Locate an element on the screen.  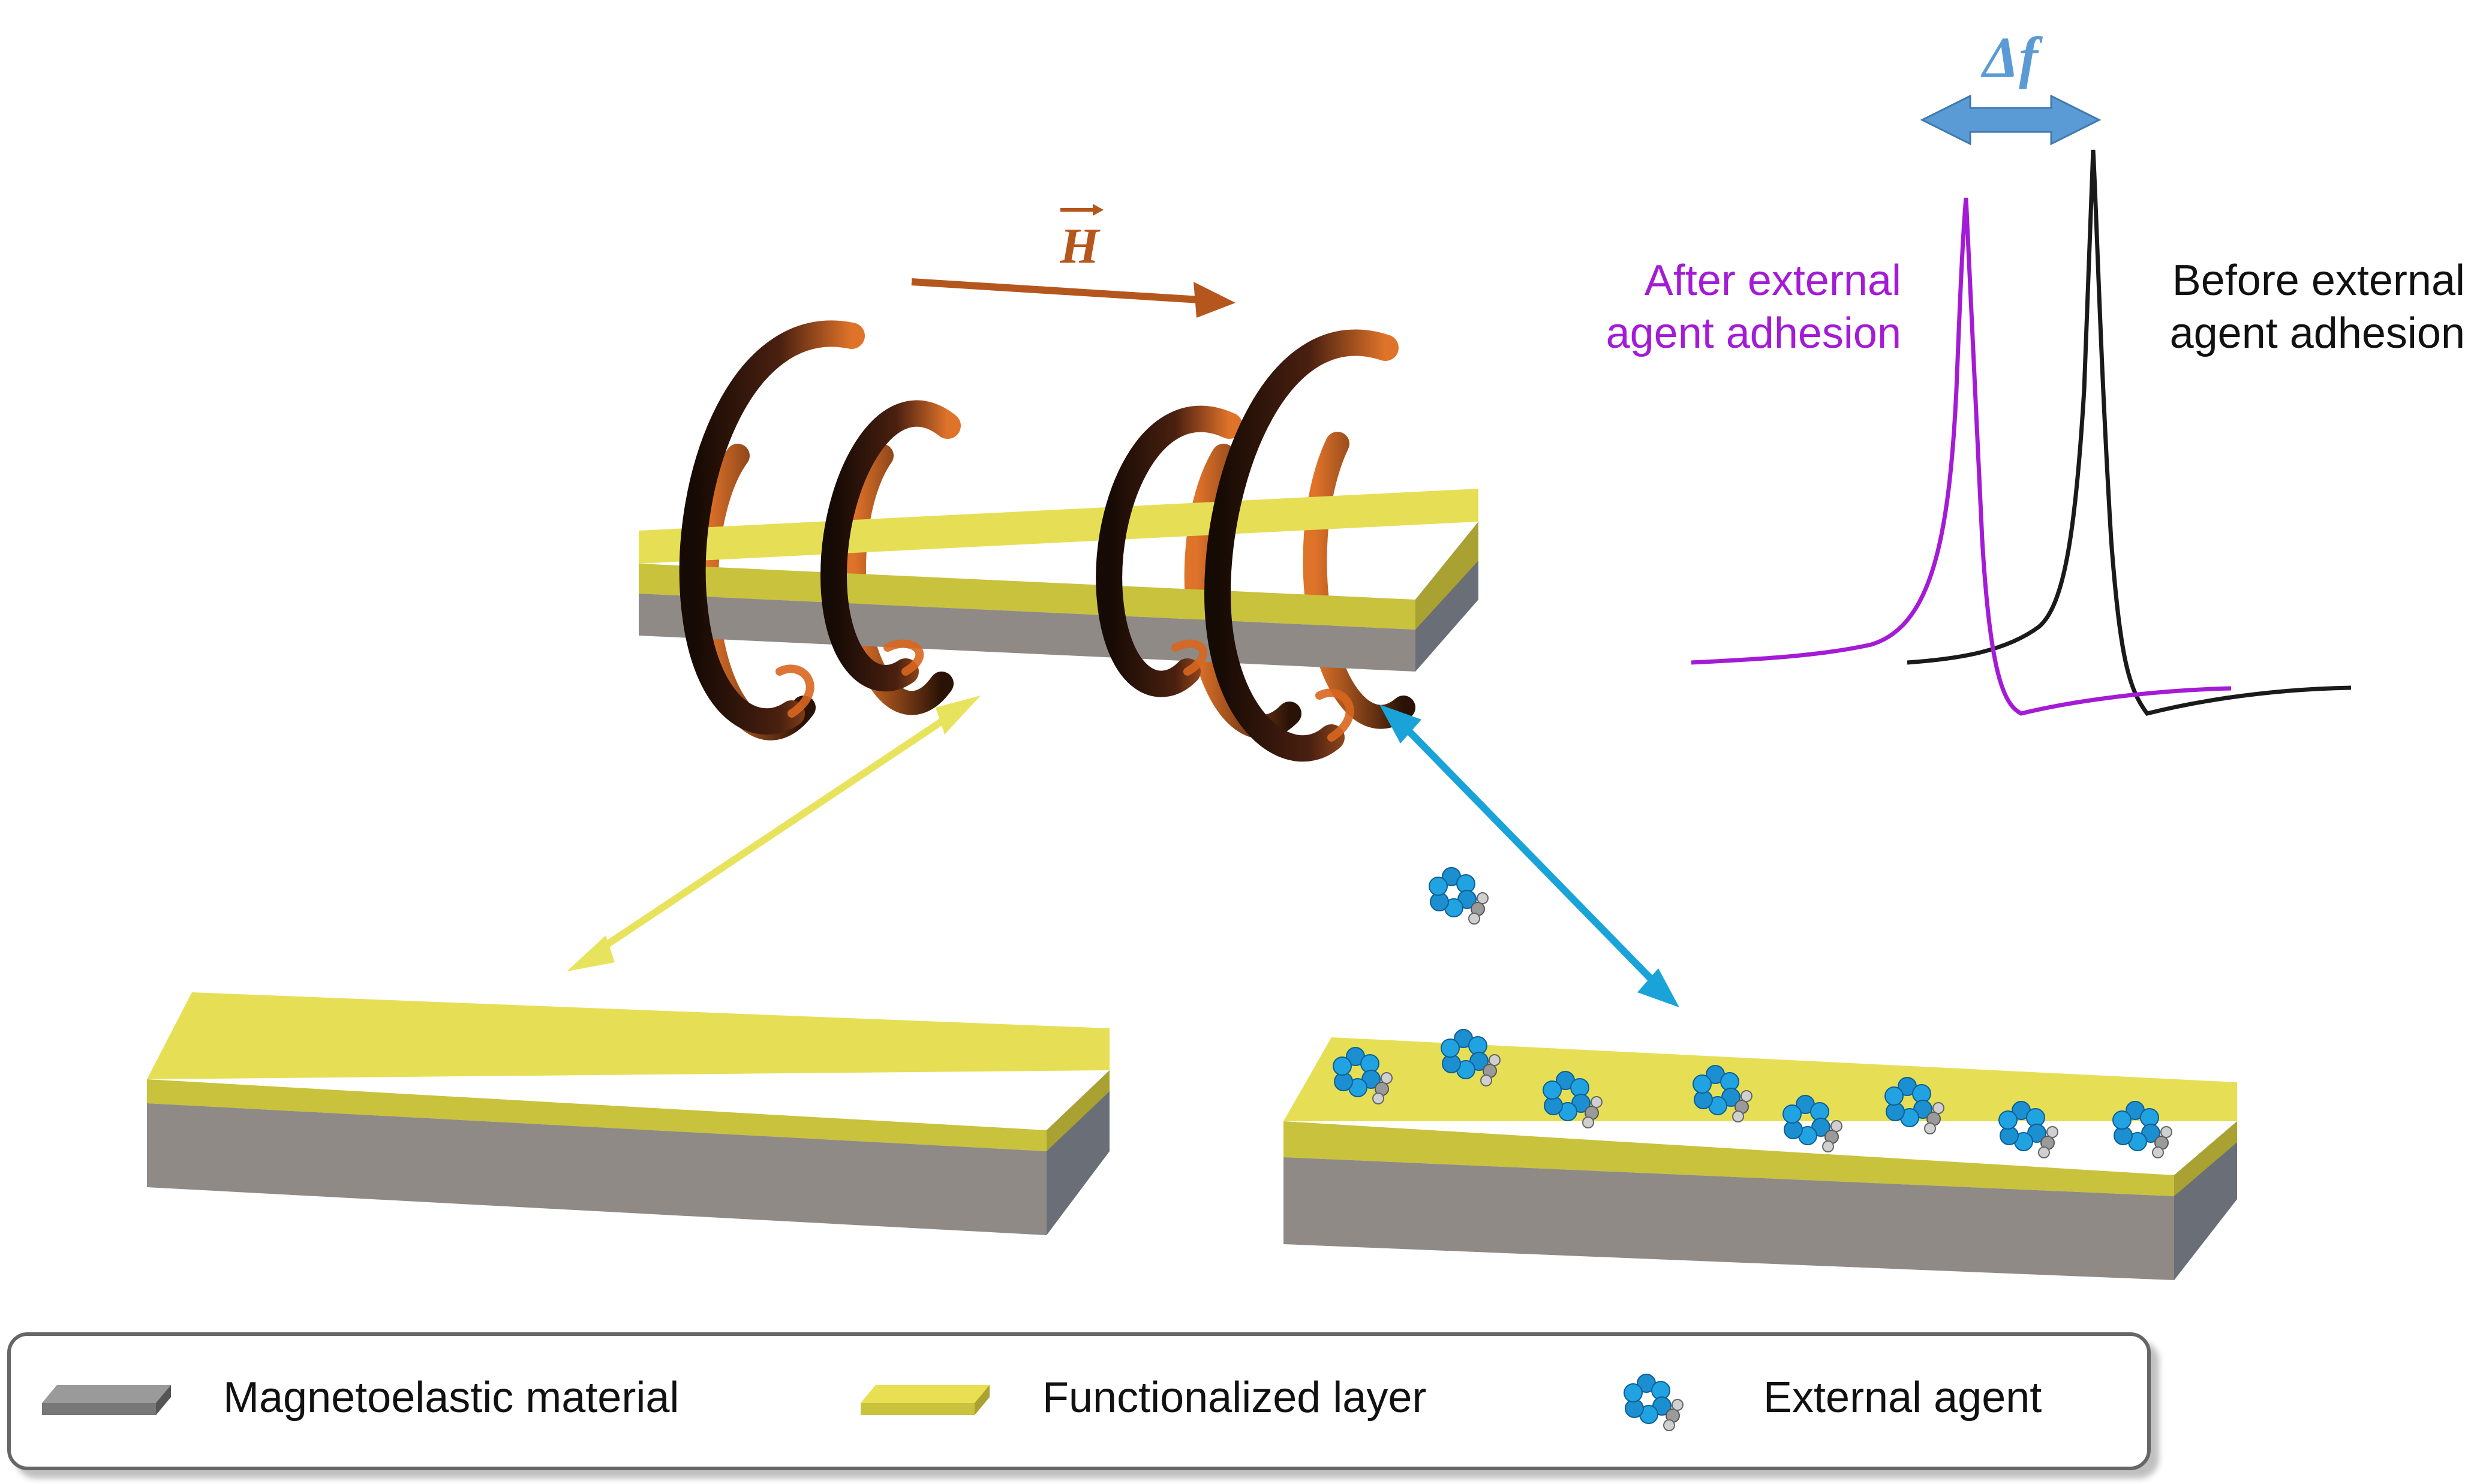
yellow-link-arrow is located at coordinates (774, 833).